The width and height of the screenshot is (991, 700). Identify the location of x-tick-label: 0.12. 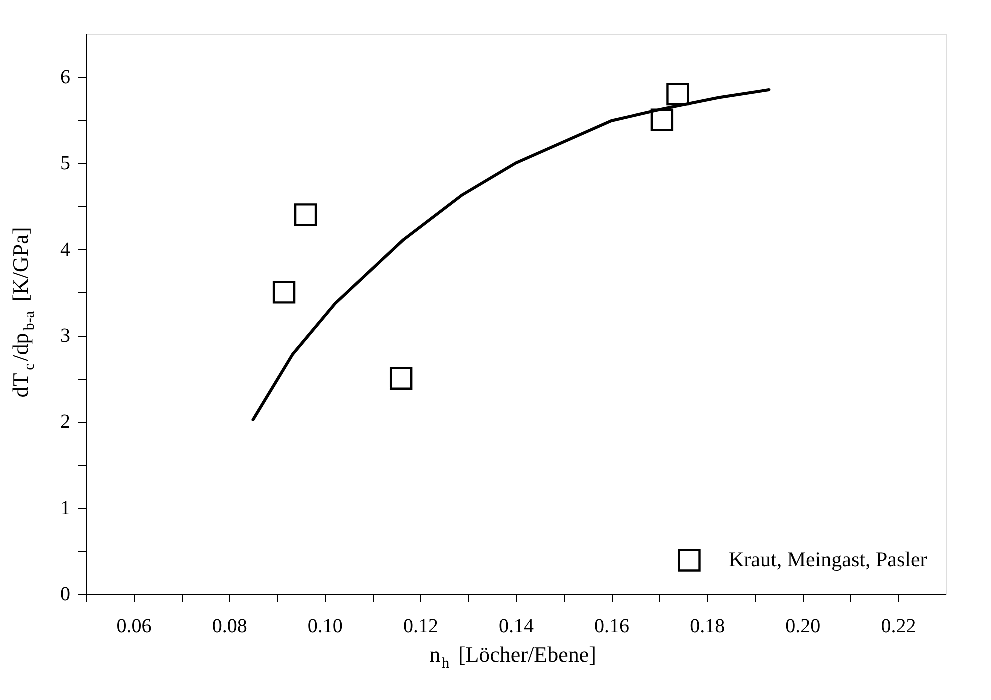
(420, 627).